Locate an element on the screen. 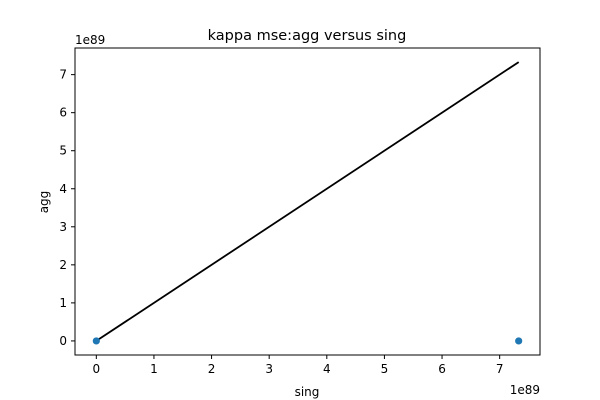 This screenshot has width=600, height=400. x-tick-label: 1 is located at coordinates (154, 369).